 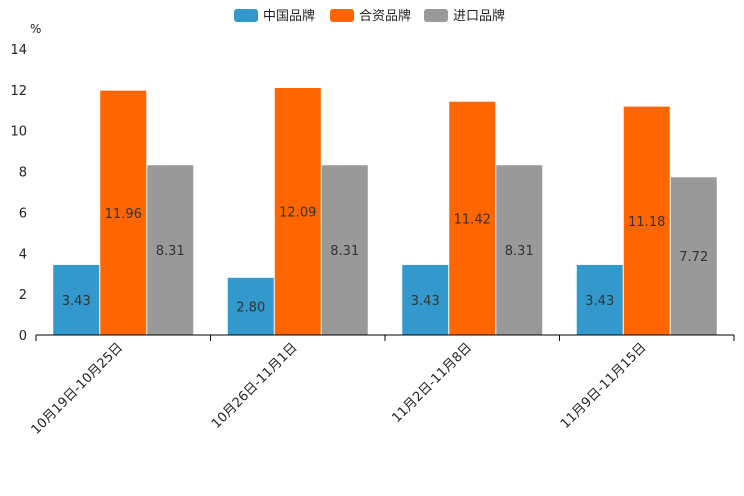 I want to click on y-tick-label: 12, so click(x=18, y=91).